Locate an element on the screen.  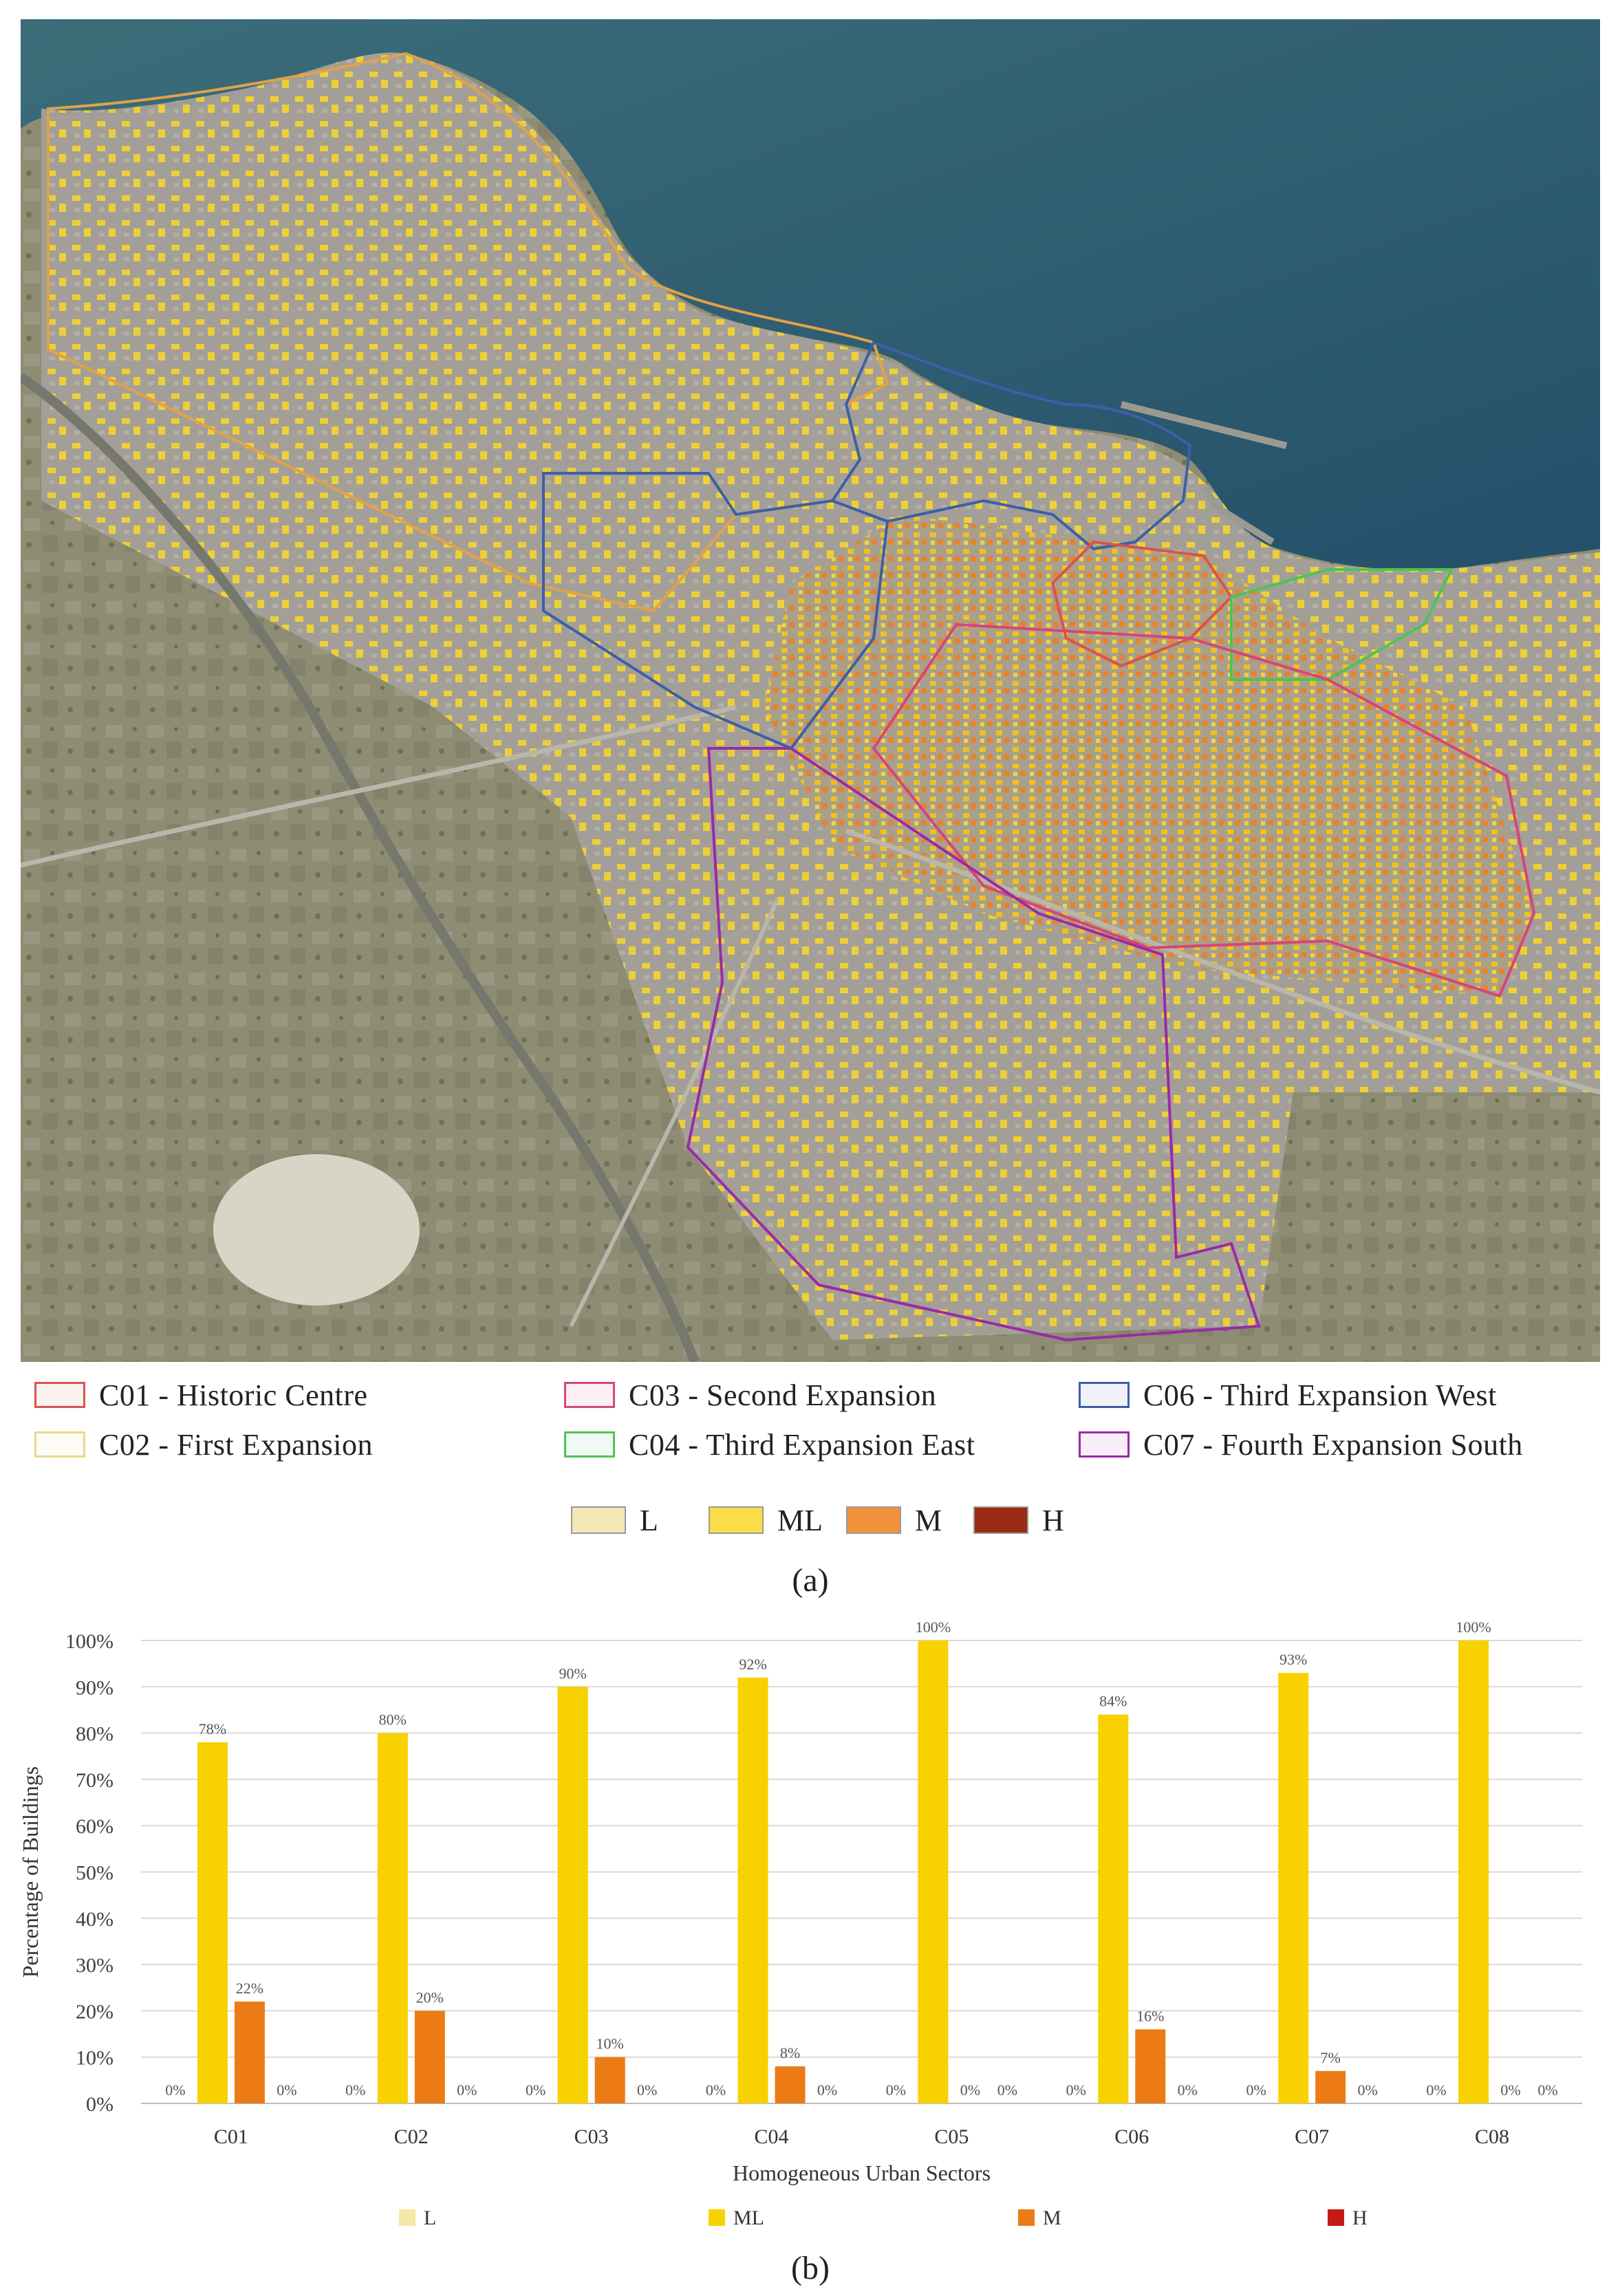
class-label-h: H is located at coordinates (1053, 1520).